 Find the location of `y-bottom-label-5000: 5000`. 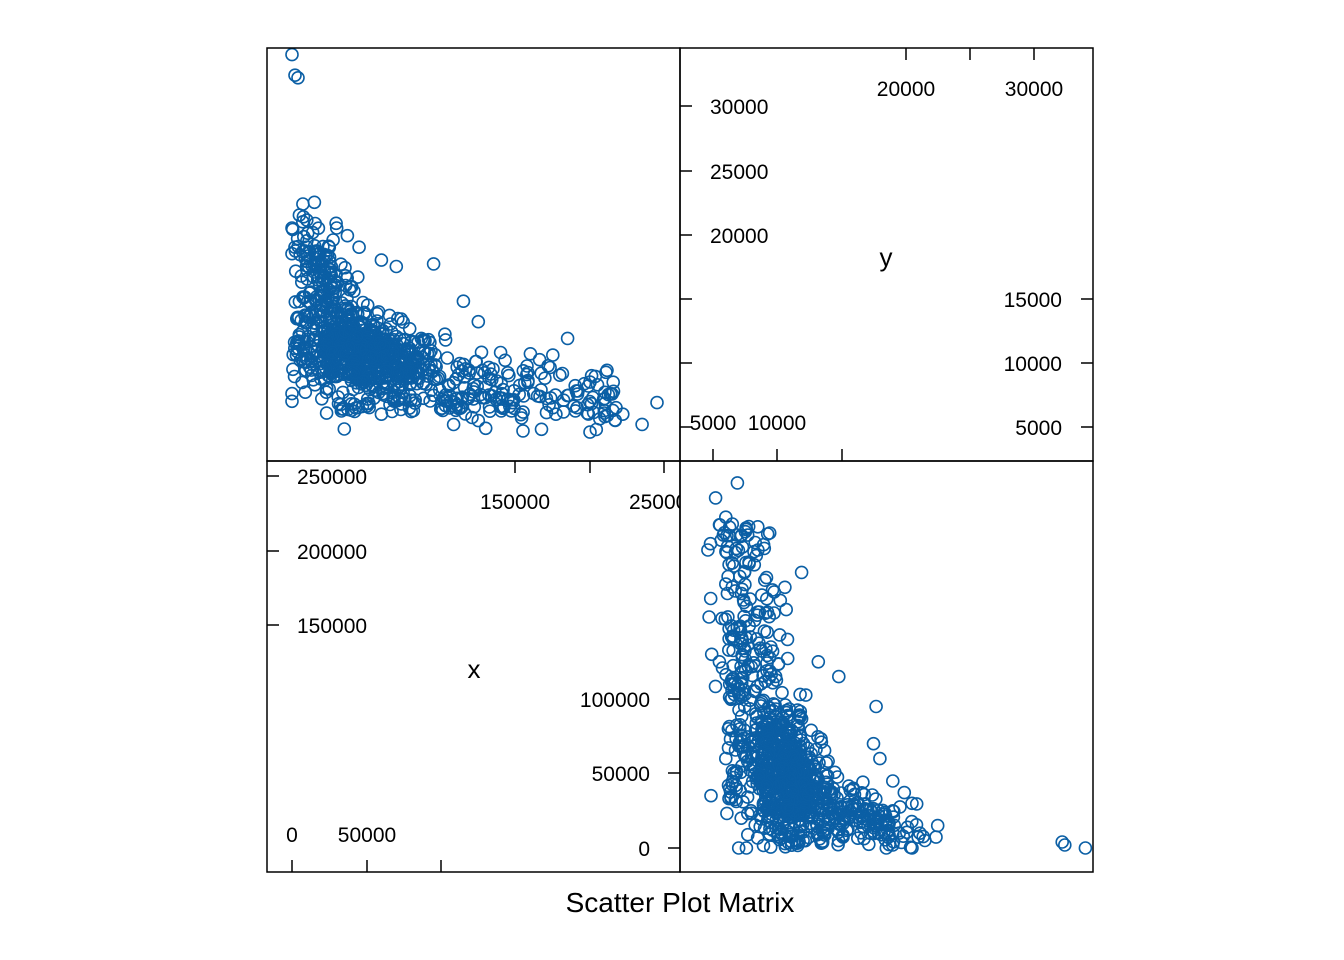

y-bottom-label-5000: 5000 is located at coordinates (713, 423).